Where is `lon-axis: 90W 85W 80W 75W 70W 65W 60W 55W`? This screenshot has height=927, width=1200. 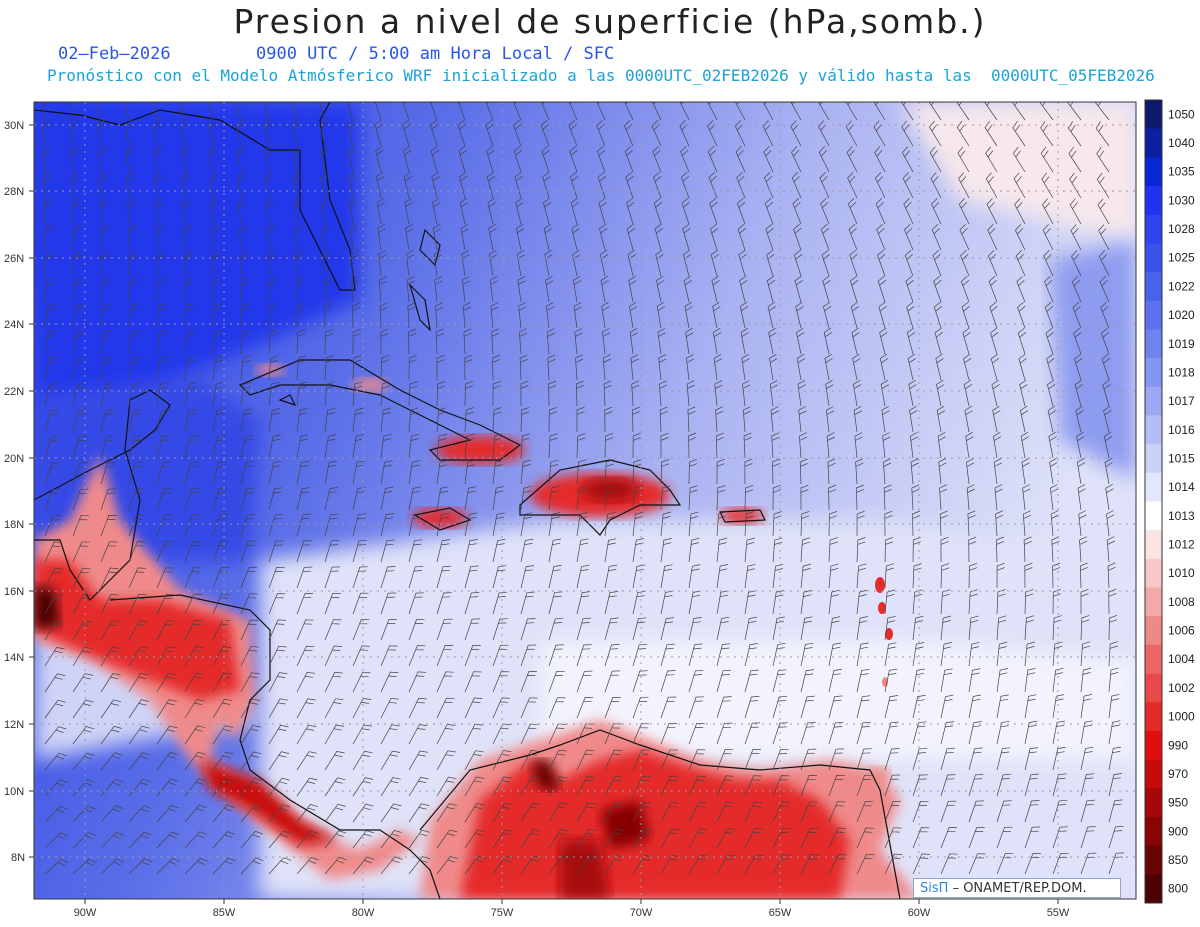 lon-axis: 90W 85W 80W 75W 70W 65W 60W 55W is located at coordinates (572, 913).